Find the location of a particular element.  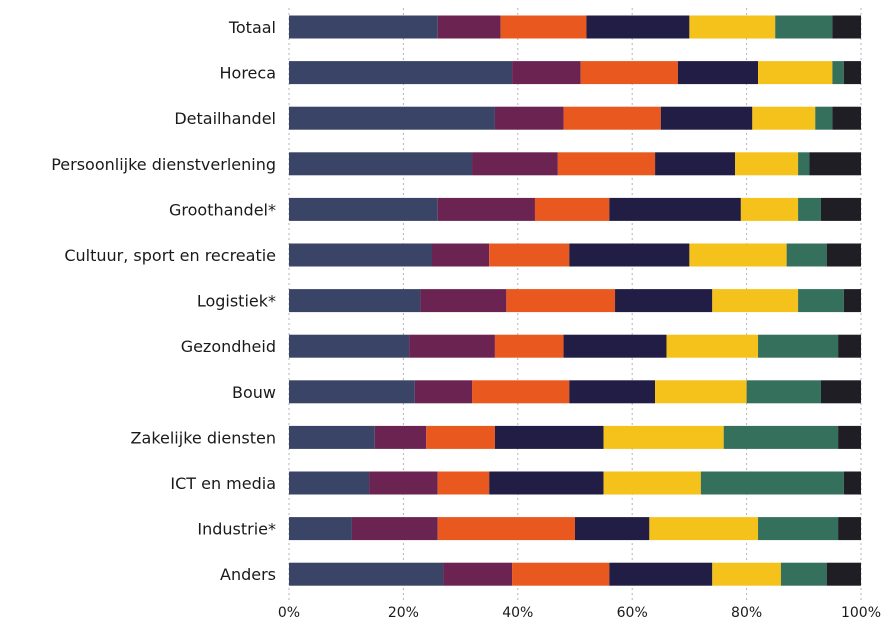

category-label: Industrie* is located at coordinates (236, 529).